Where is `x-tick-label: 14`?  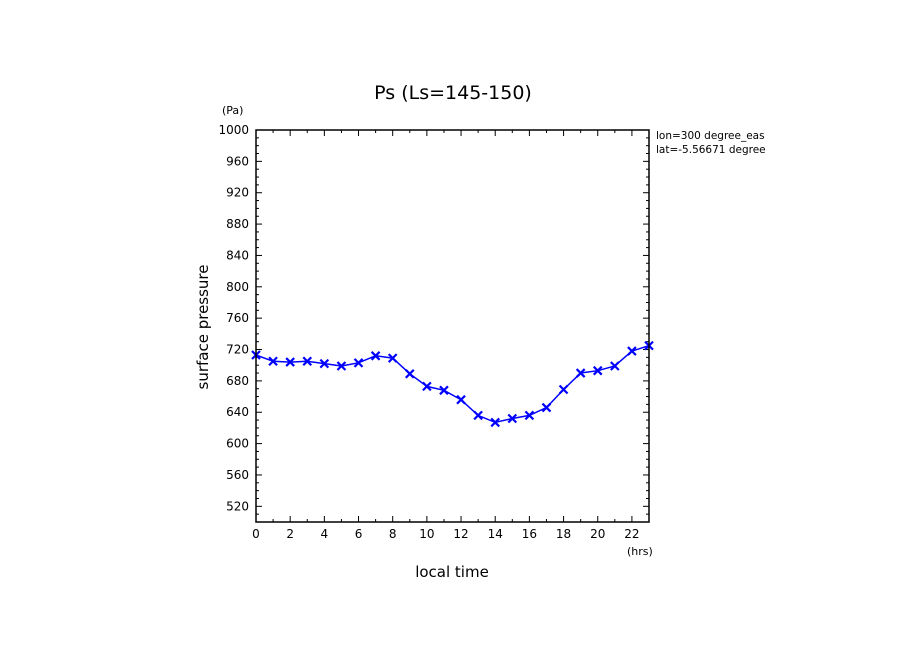 x-tick-label: 14 is located at coordinates (495, 534).